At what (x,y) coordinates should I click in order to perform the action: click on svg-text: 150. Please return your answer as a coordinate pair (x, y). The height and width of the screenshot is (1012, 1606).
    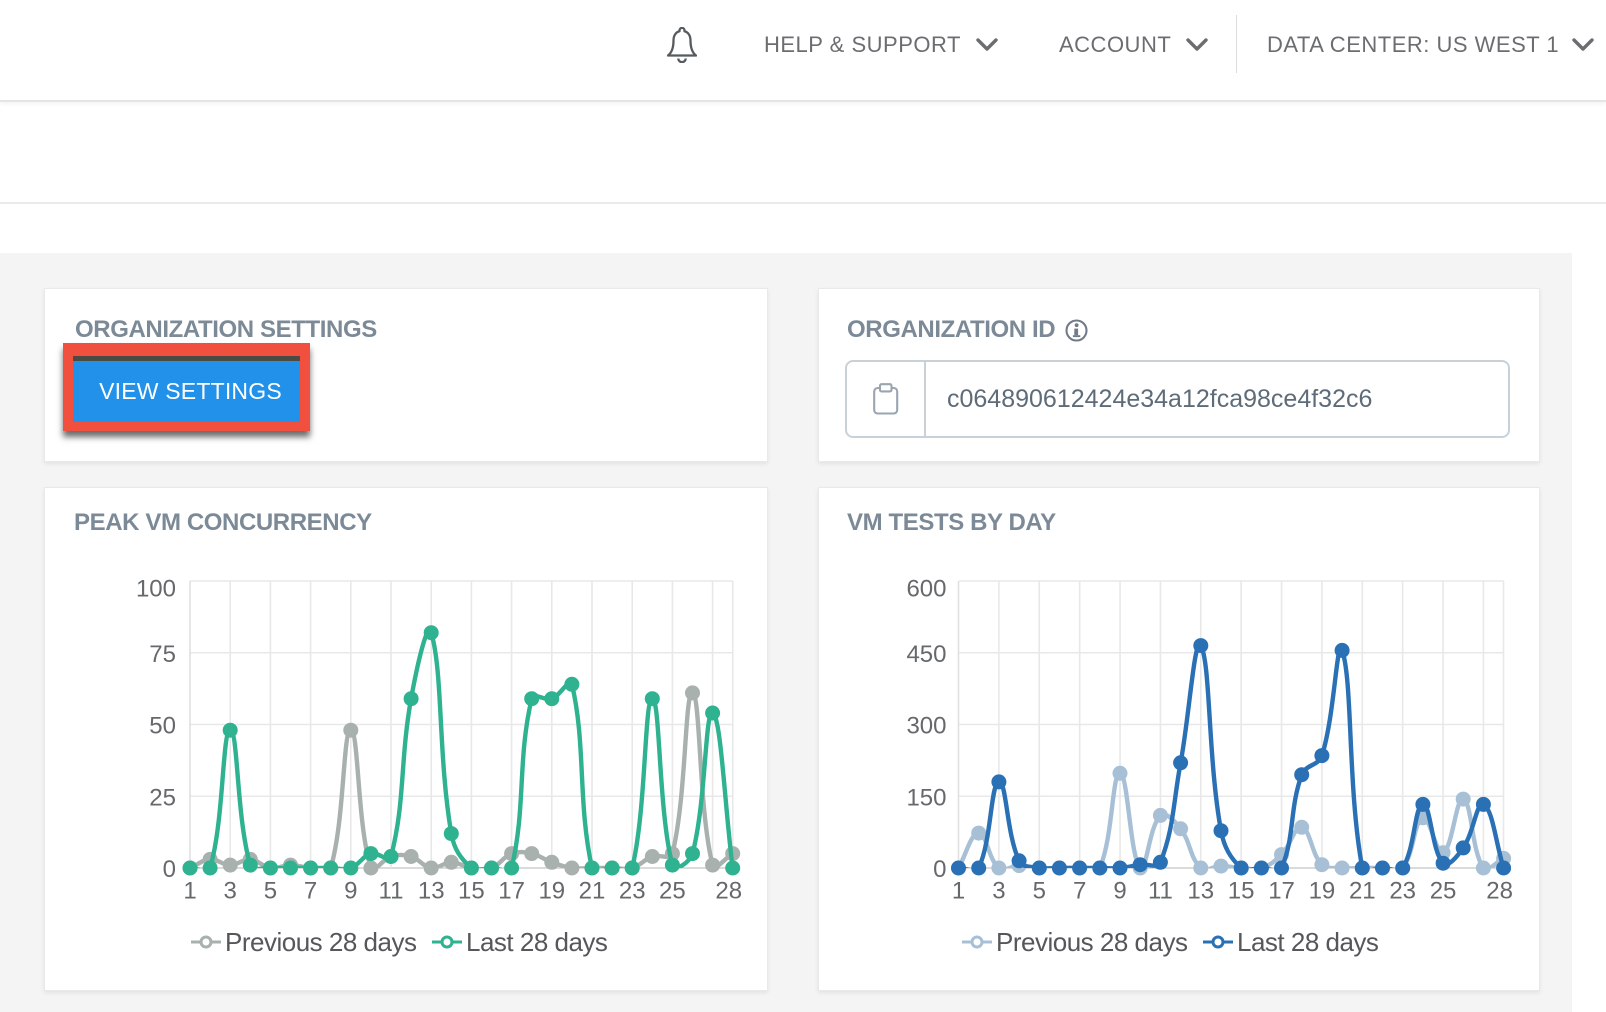
    Looking at the image, I should click on (926, 797).